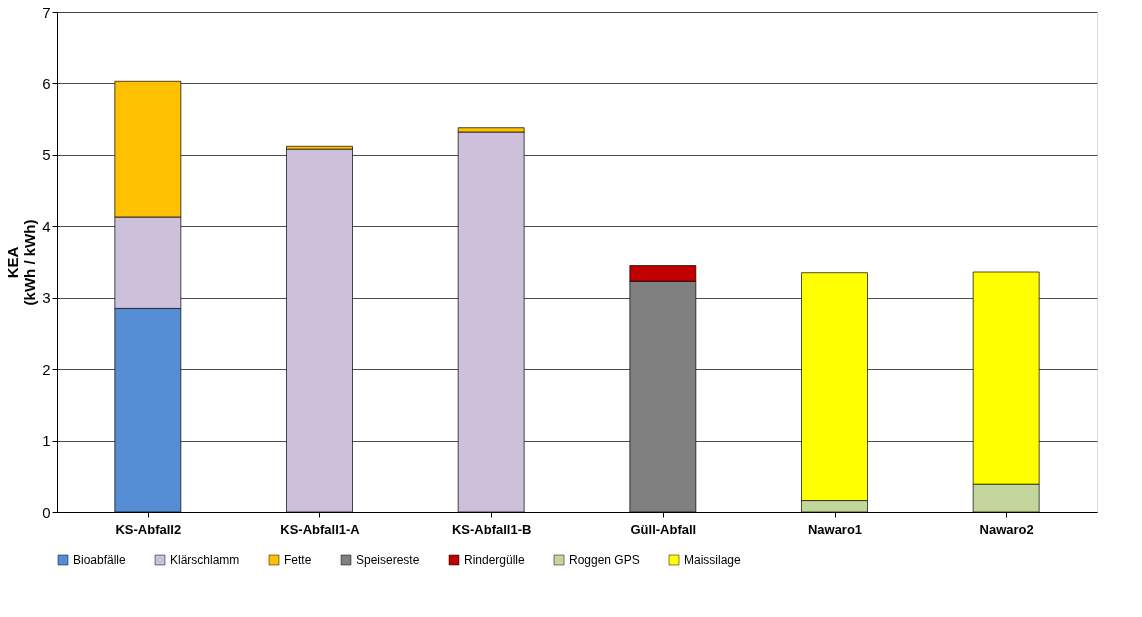  Describe the element at coordinates (21, 262) in the screenshot. I see `y-axis-title: KEA (kWh / kWh)` at that location.